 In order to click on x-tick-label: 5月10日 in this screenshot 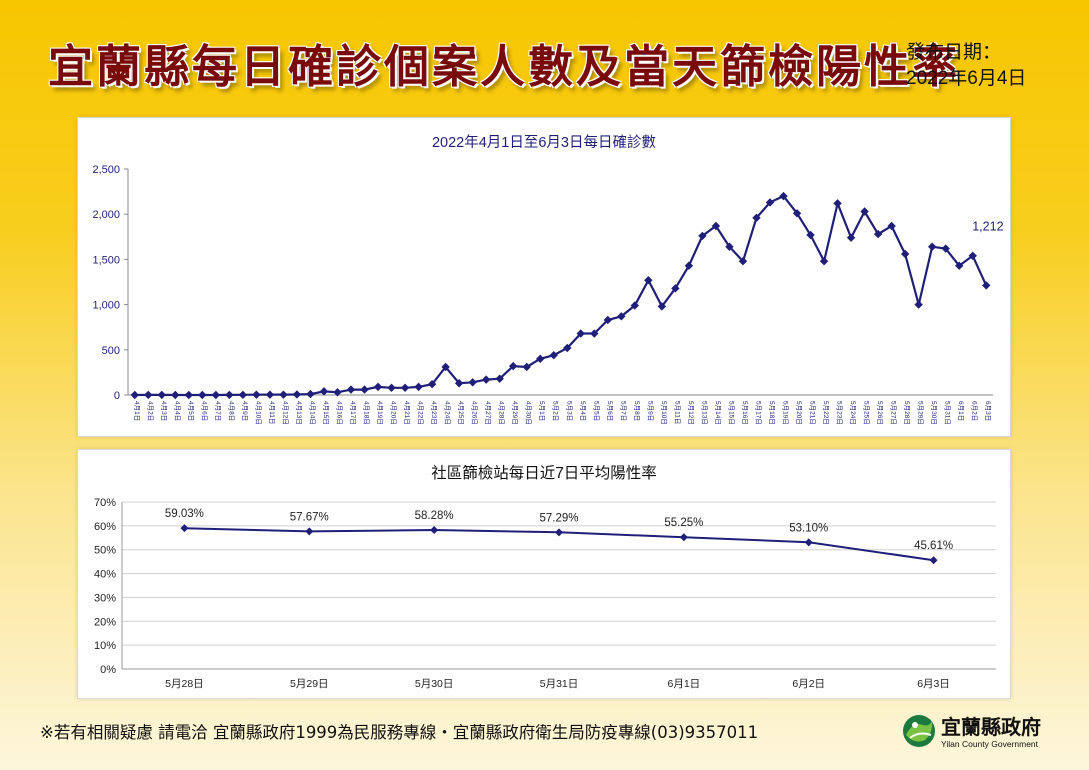, I will do `click(664, 413)`.